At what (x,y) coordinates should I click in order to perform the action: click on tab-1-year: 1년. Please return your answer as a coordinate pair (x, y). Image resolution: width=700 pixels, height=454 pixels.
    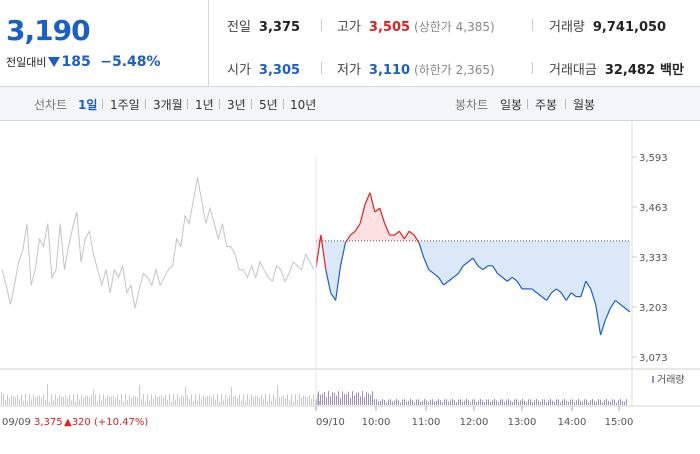
    Looking at the image, I should click on (204, 105).